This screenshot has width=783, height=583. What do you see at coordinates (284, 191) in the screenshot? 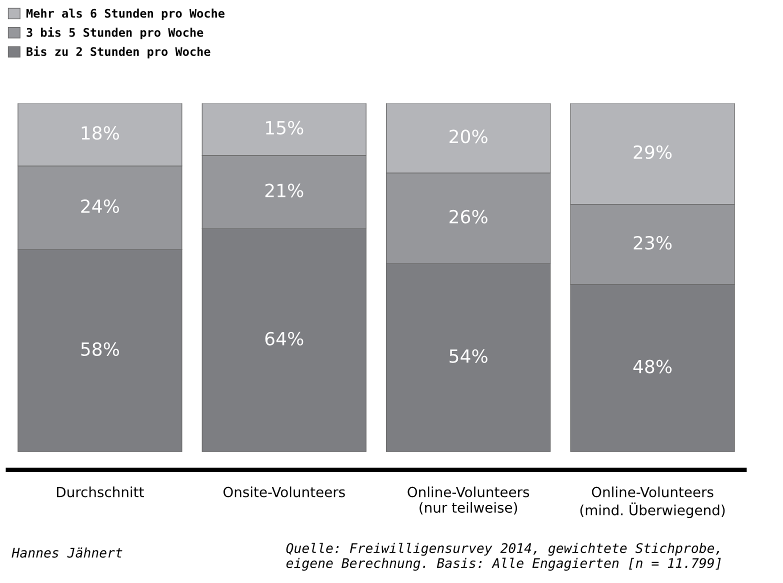
I see `data-label: 21%` at bounding box center [284, 191].